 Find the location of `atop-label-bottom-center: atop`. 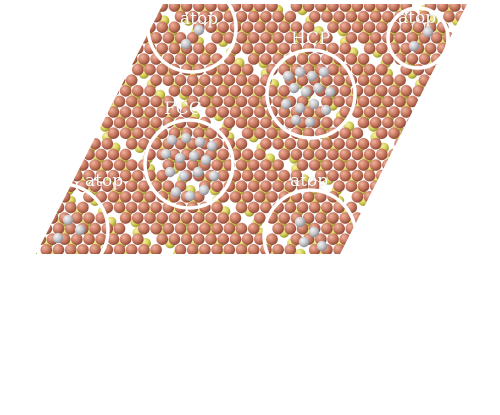

atop-label-bottom-center: atop is located at coordinates (309, 181).